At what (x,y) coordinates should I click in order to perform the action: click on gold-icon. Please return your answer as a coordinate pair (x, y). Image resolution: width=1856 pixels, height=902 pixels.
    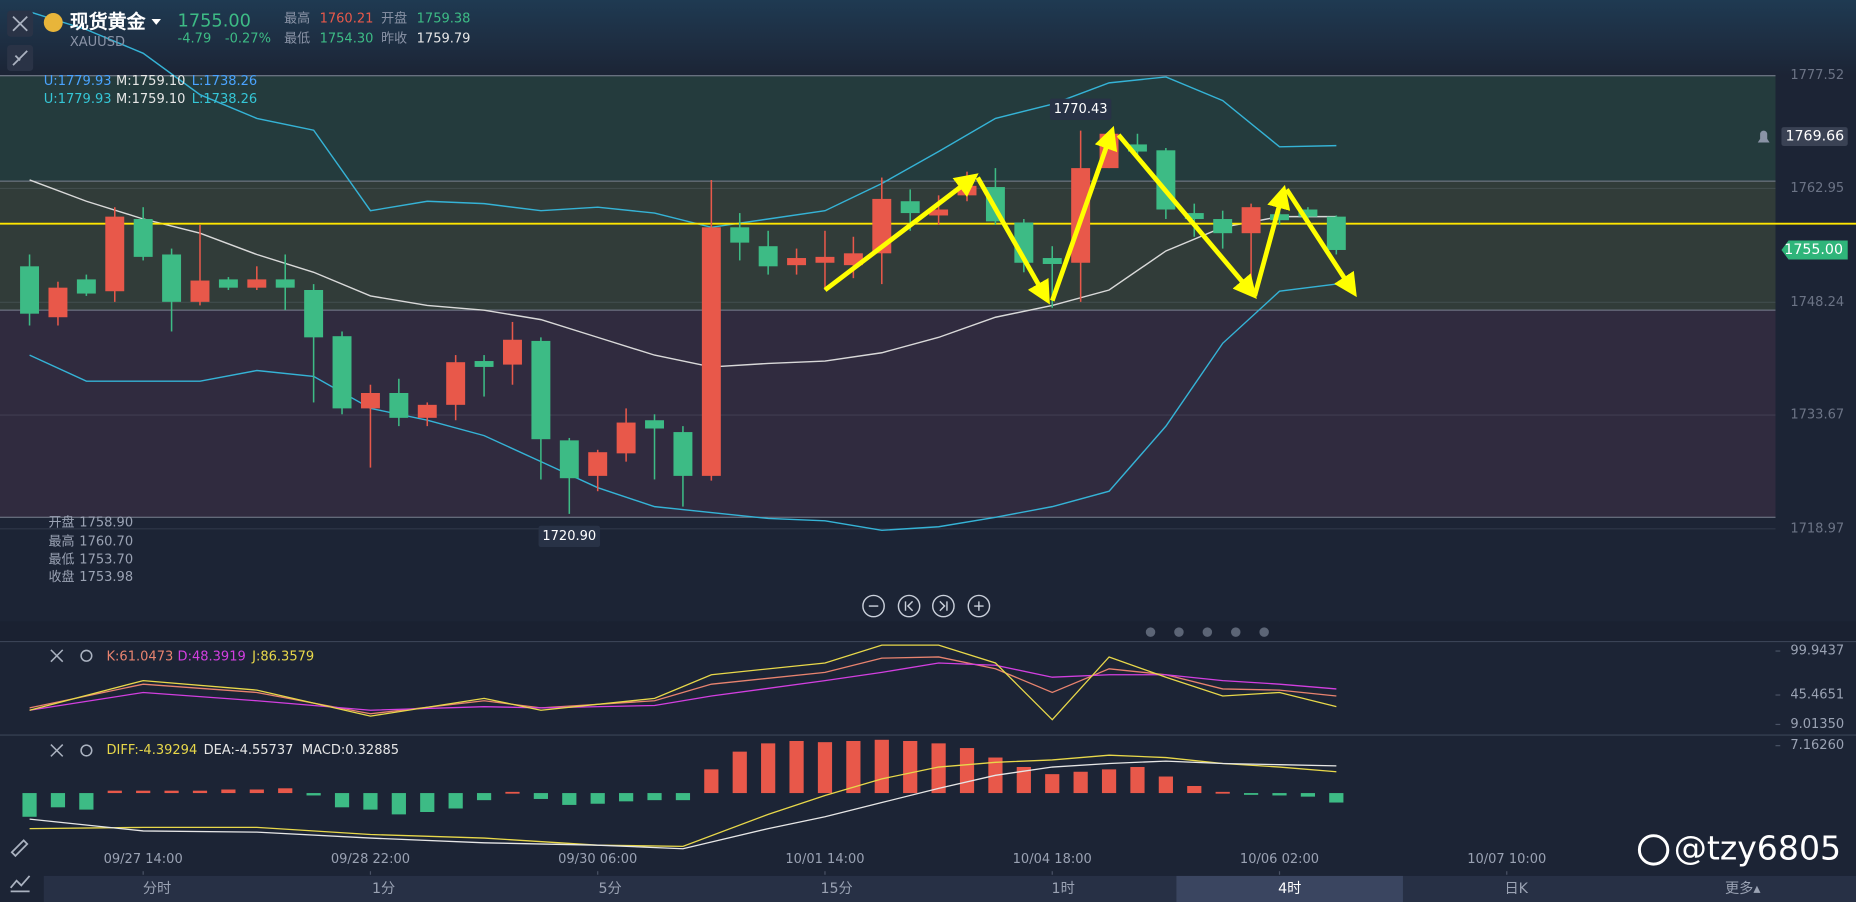
    Looking at the image, I should click on (53, 22).